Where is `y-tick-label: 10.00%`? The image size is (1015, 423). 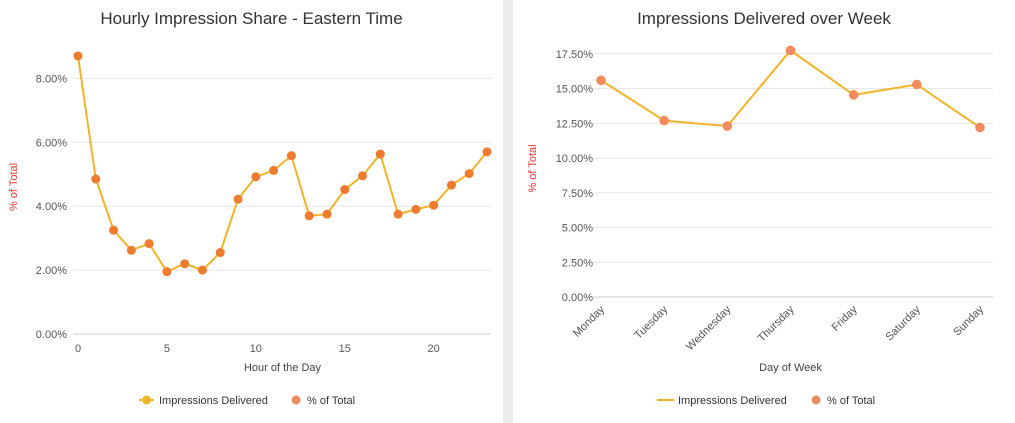
y-tick-label: 10.00% is located at coordinates (575, 159).